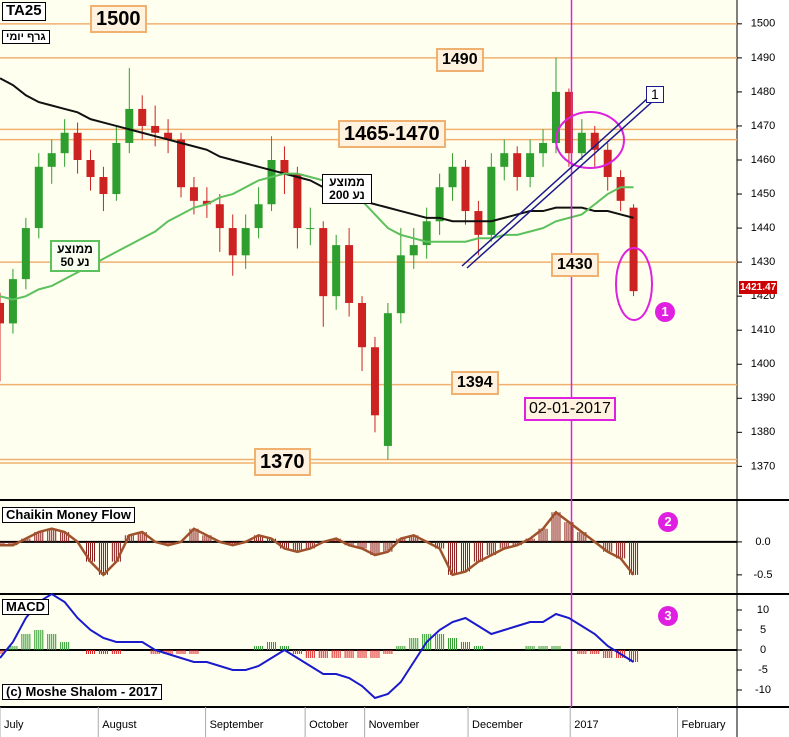 The image size is (789, 737). What do you see at coordinates (763, 398) in the screenshot?
I see `y-tick-label: 1390` at bounding box center [763, 398].